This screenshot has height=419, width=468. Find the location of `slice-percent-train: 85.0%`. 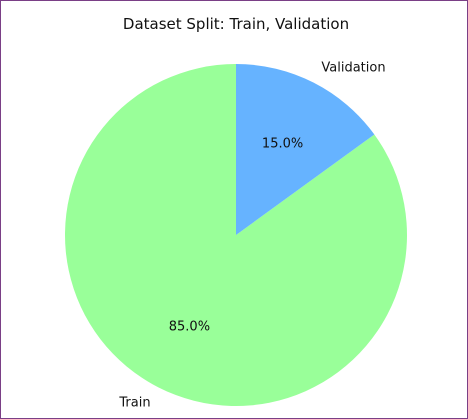

slice-percent-train: 85.0% is located at coordinates (189, 326).